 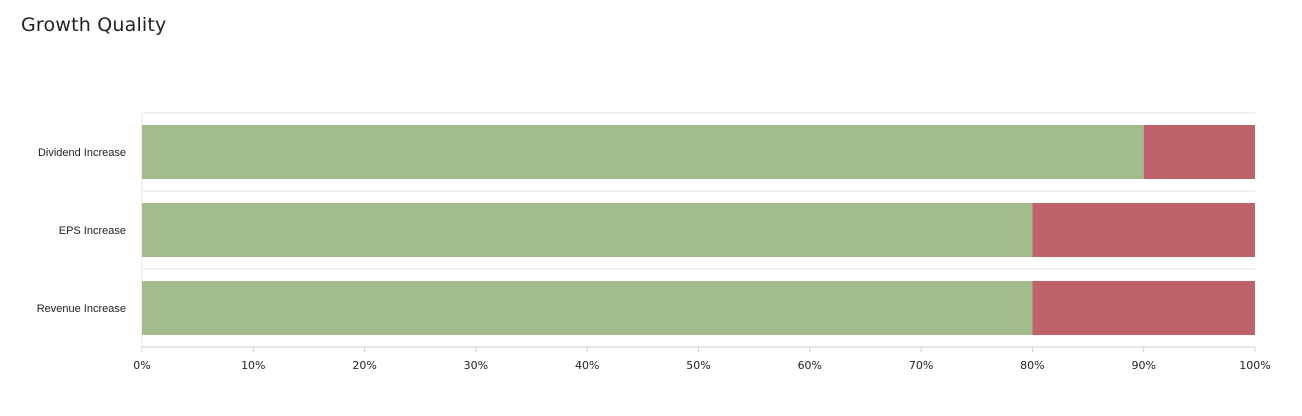 What do you see at coordinates (1254, 365) in the screenshot?
I see `x-tick-label: 100%` at bounding box center [1254, 365].